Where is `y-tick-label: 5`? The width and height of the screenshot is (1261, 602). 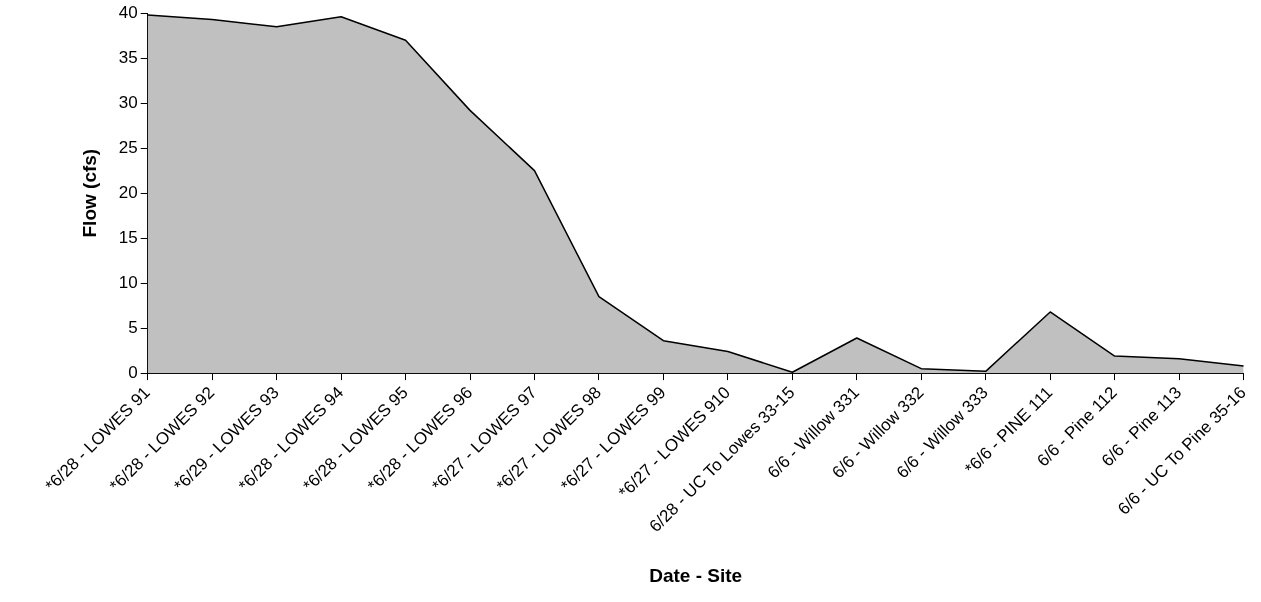
y-tick-label: 5 is located at coordinates (133, 327).